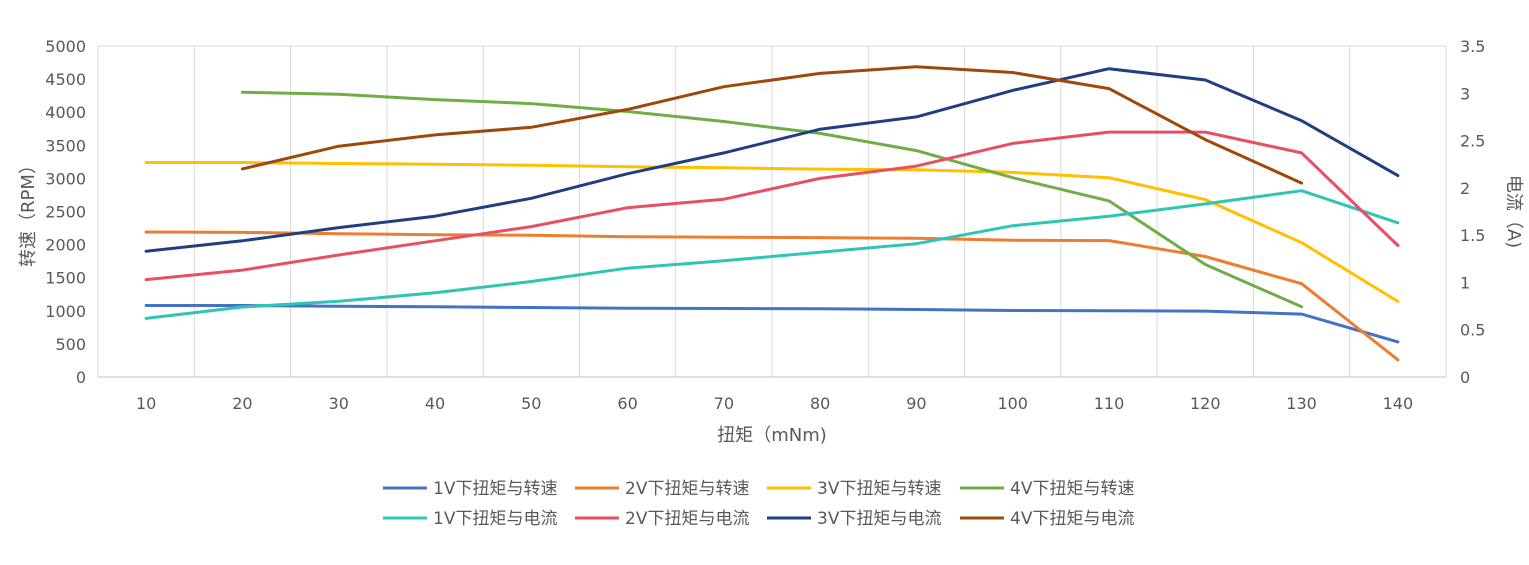 The image size is (1529, 565). What do you see at coordinates (879, 489) in the screenshot?
I see `legend-label: 3V下扭矩与转速` at bounding box center [879, 489].